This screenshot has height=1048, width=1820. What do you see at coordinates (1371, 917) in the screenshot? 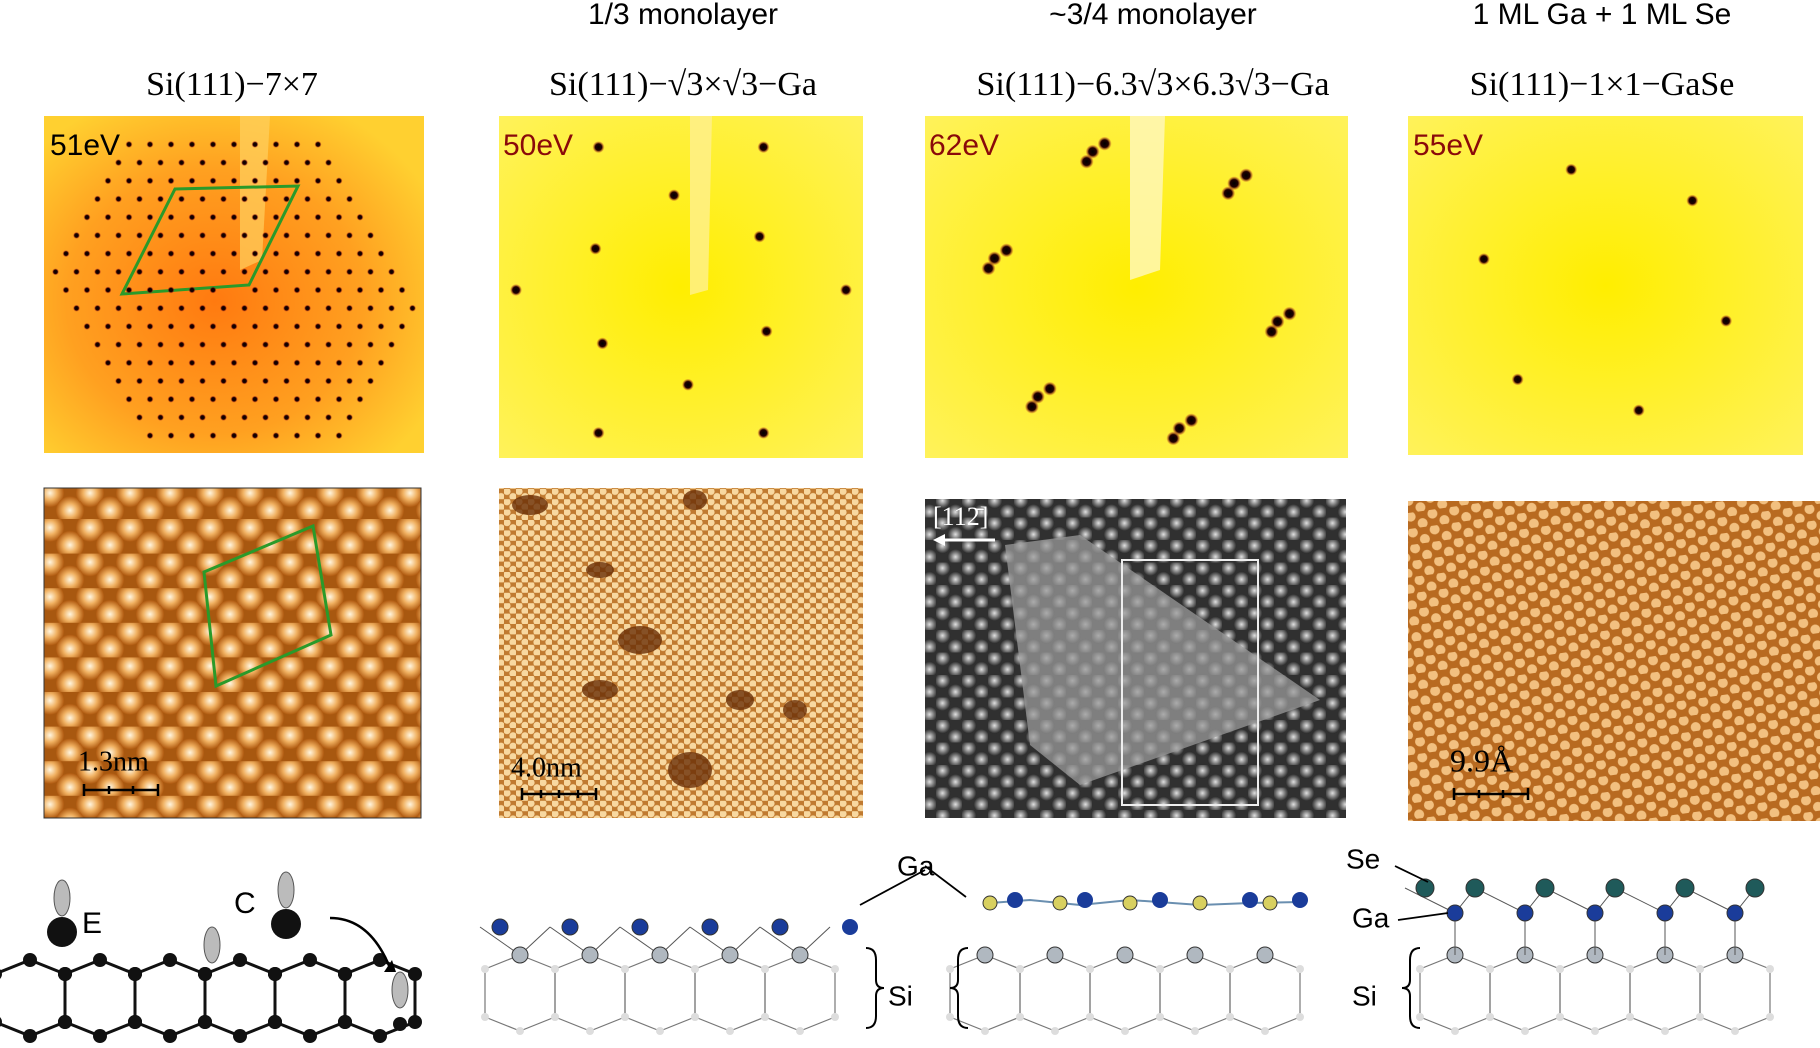
I see `model-label: Ga` at bounding box center [1371, 917].